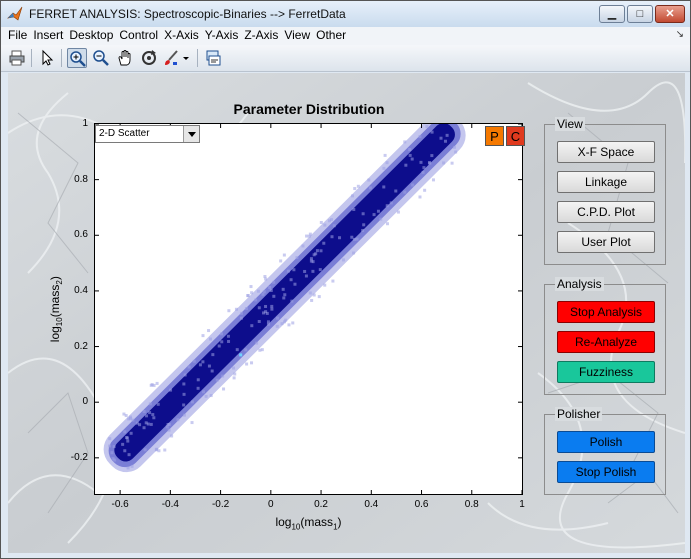 The height and width of the screenshot is (559, 691). I want to click on dock-arrow-icon: ↘, so click(679, 34).